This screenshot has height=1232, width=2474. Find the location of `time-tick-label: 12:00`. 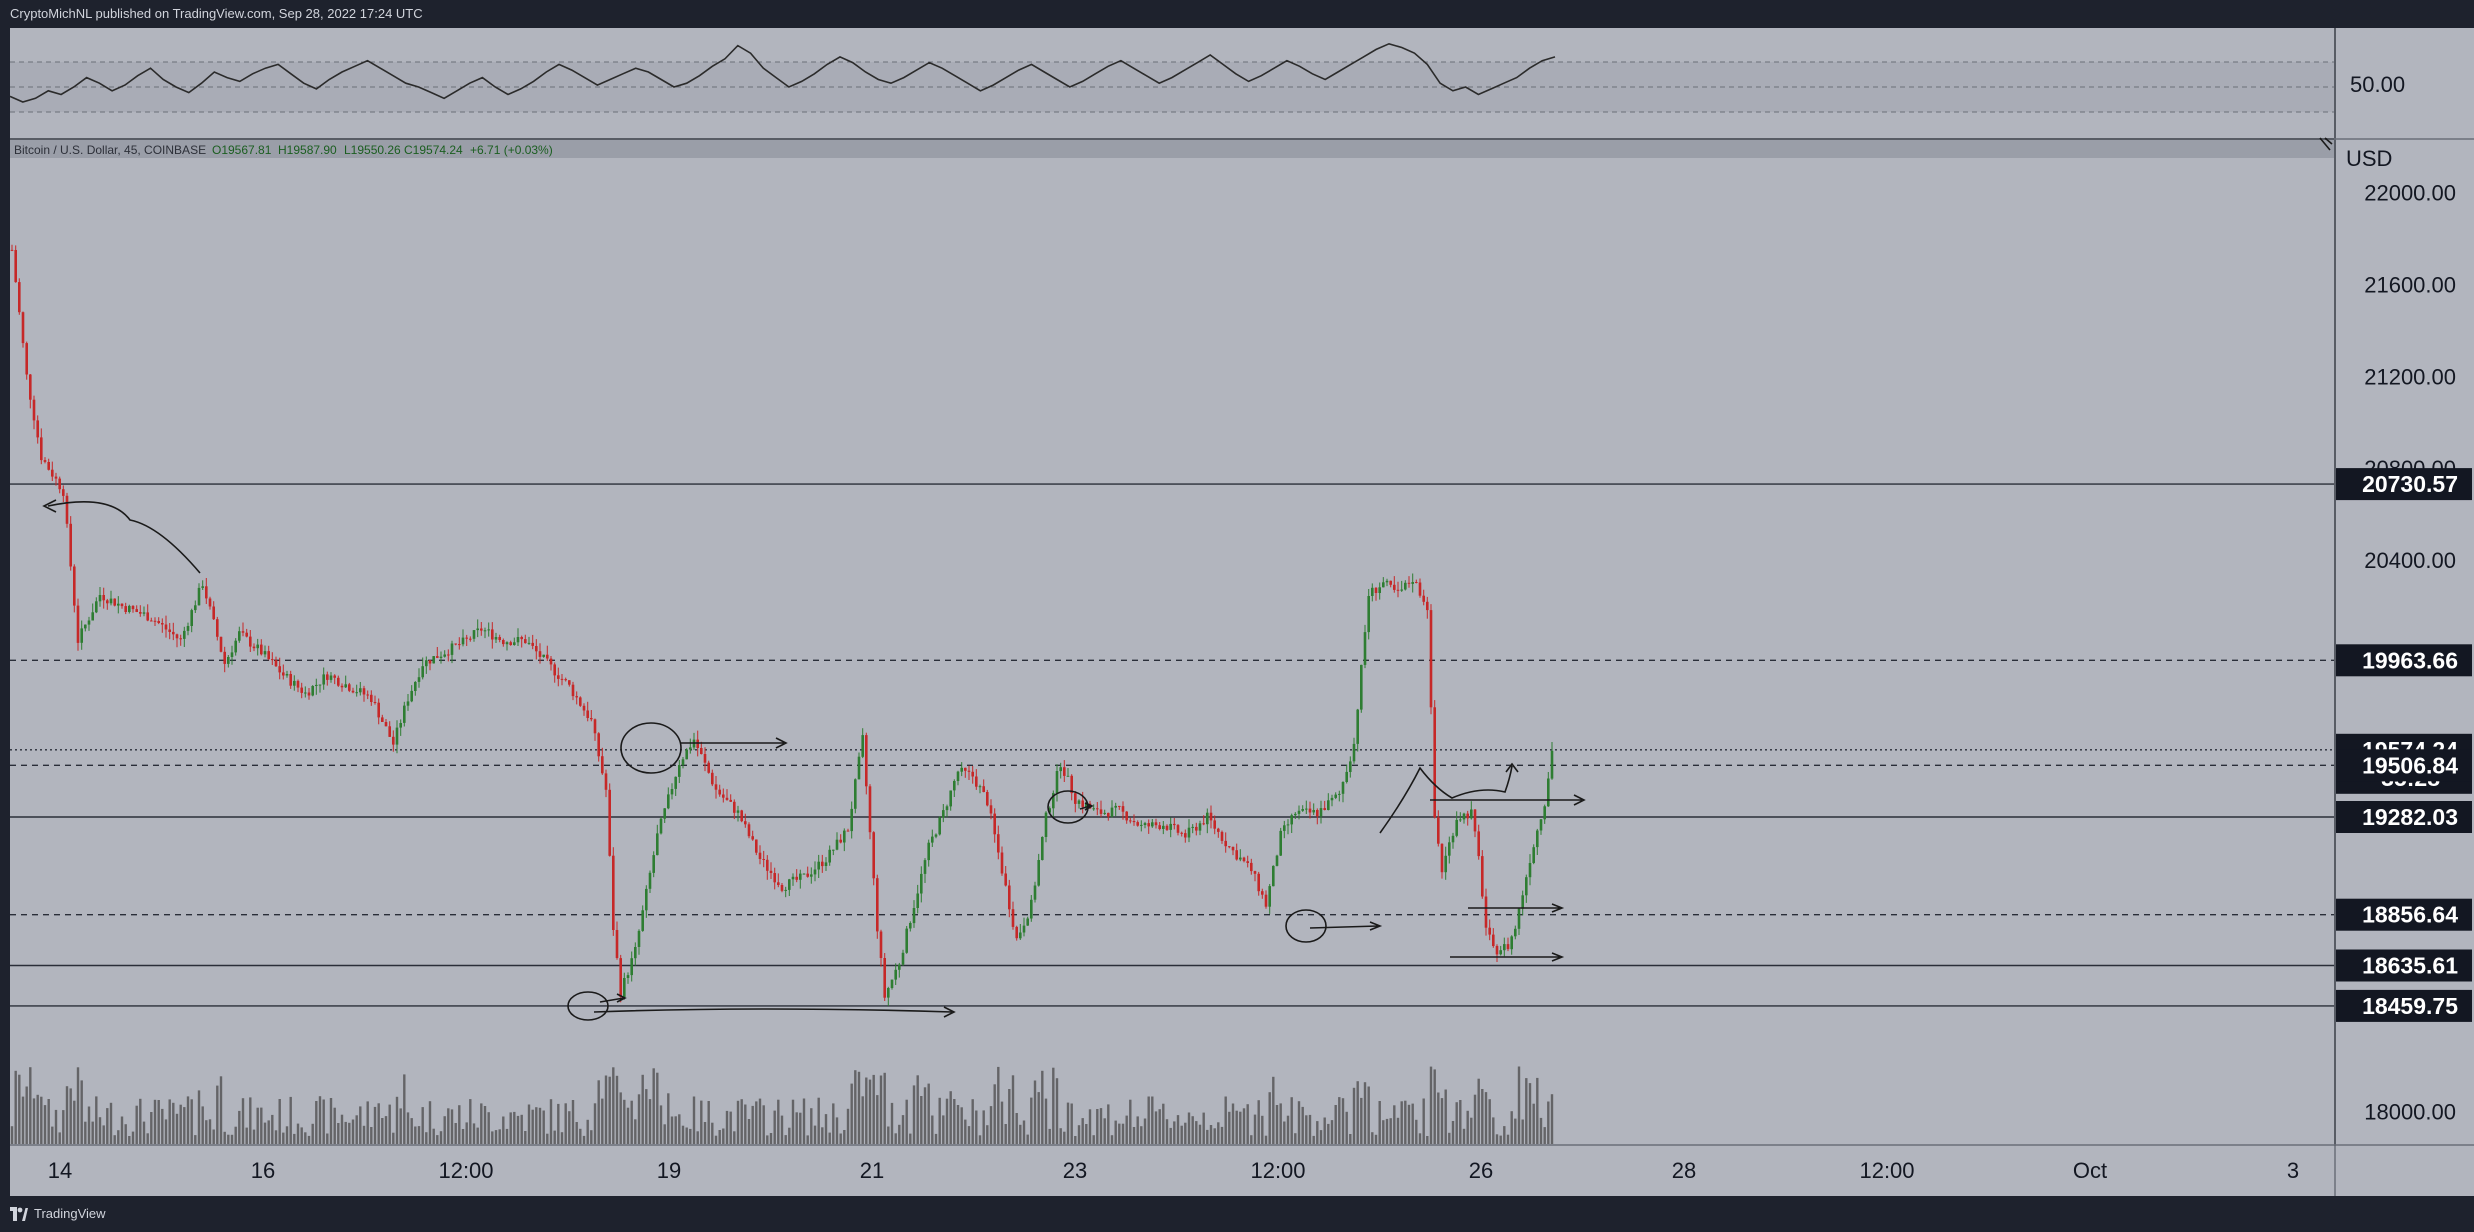

time-tick-label: 12:00 is located at coordinates (1277, 1170).